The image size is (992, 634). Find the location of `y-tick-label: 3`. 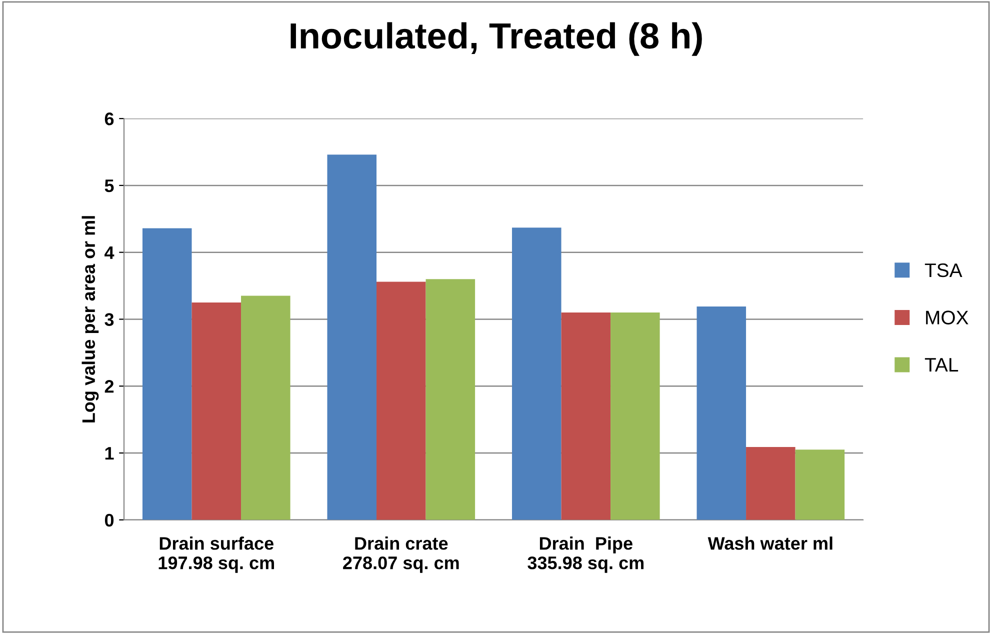

y-tick-label: 3 is located at coordinates (109, 319).